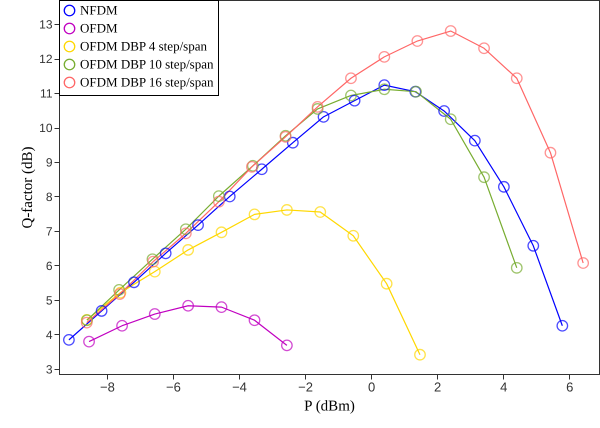 This screenshot has width=600, height=428. I want to click on y-tick-label: 7, so click(49, 231).